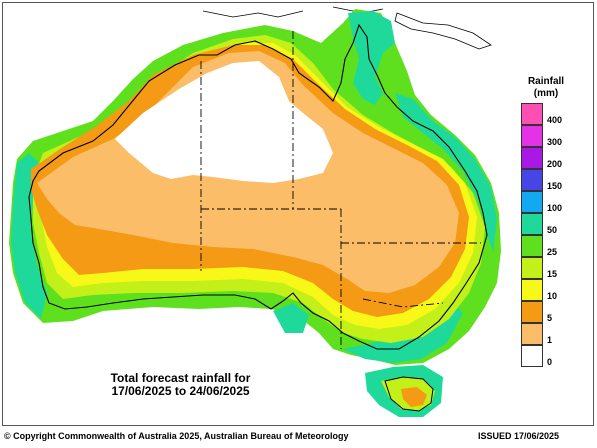  Describe the element at coordinates (552, 252) in the screenshot. I see `legend-label-25: 25` at that location.